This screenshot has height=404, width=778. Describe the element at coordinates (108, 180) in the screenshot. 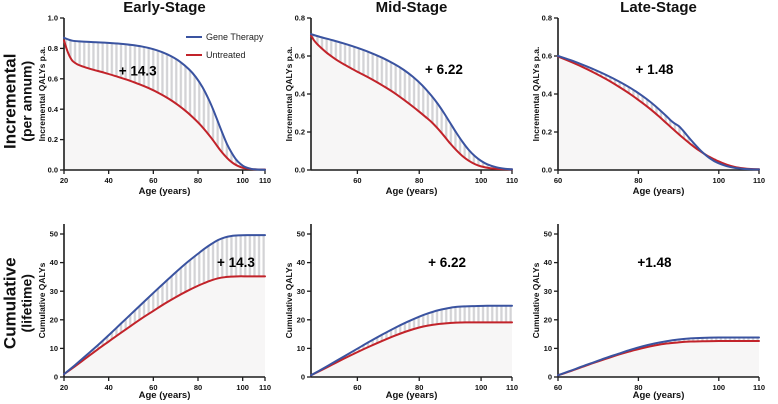

I see `x-tick-label: 40` at that location.